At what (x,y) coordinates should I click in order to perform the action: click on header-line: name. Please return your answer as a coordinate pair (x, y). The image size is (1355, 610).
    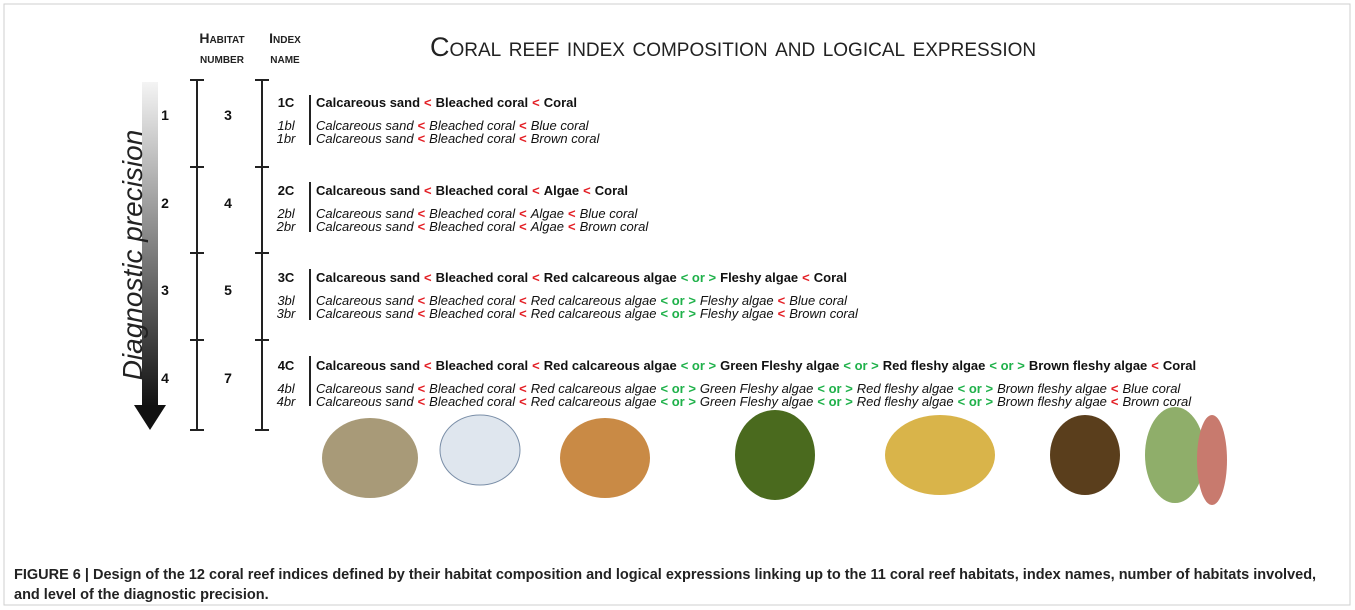
    Looking at the image, I should click on (285, 58).